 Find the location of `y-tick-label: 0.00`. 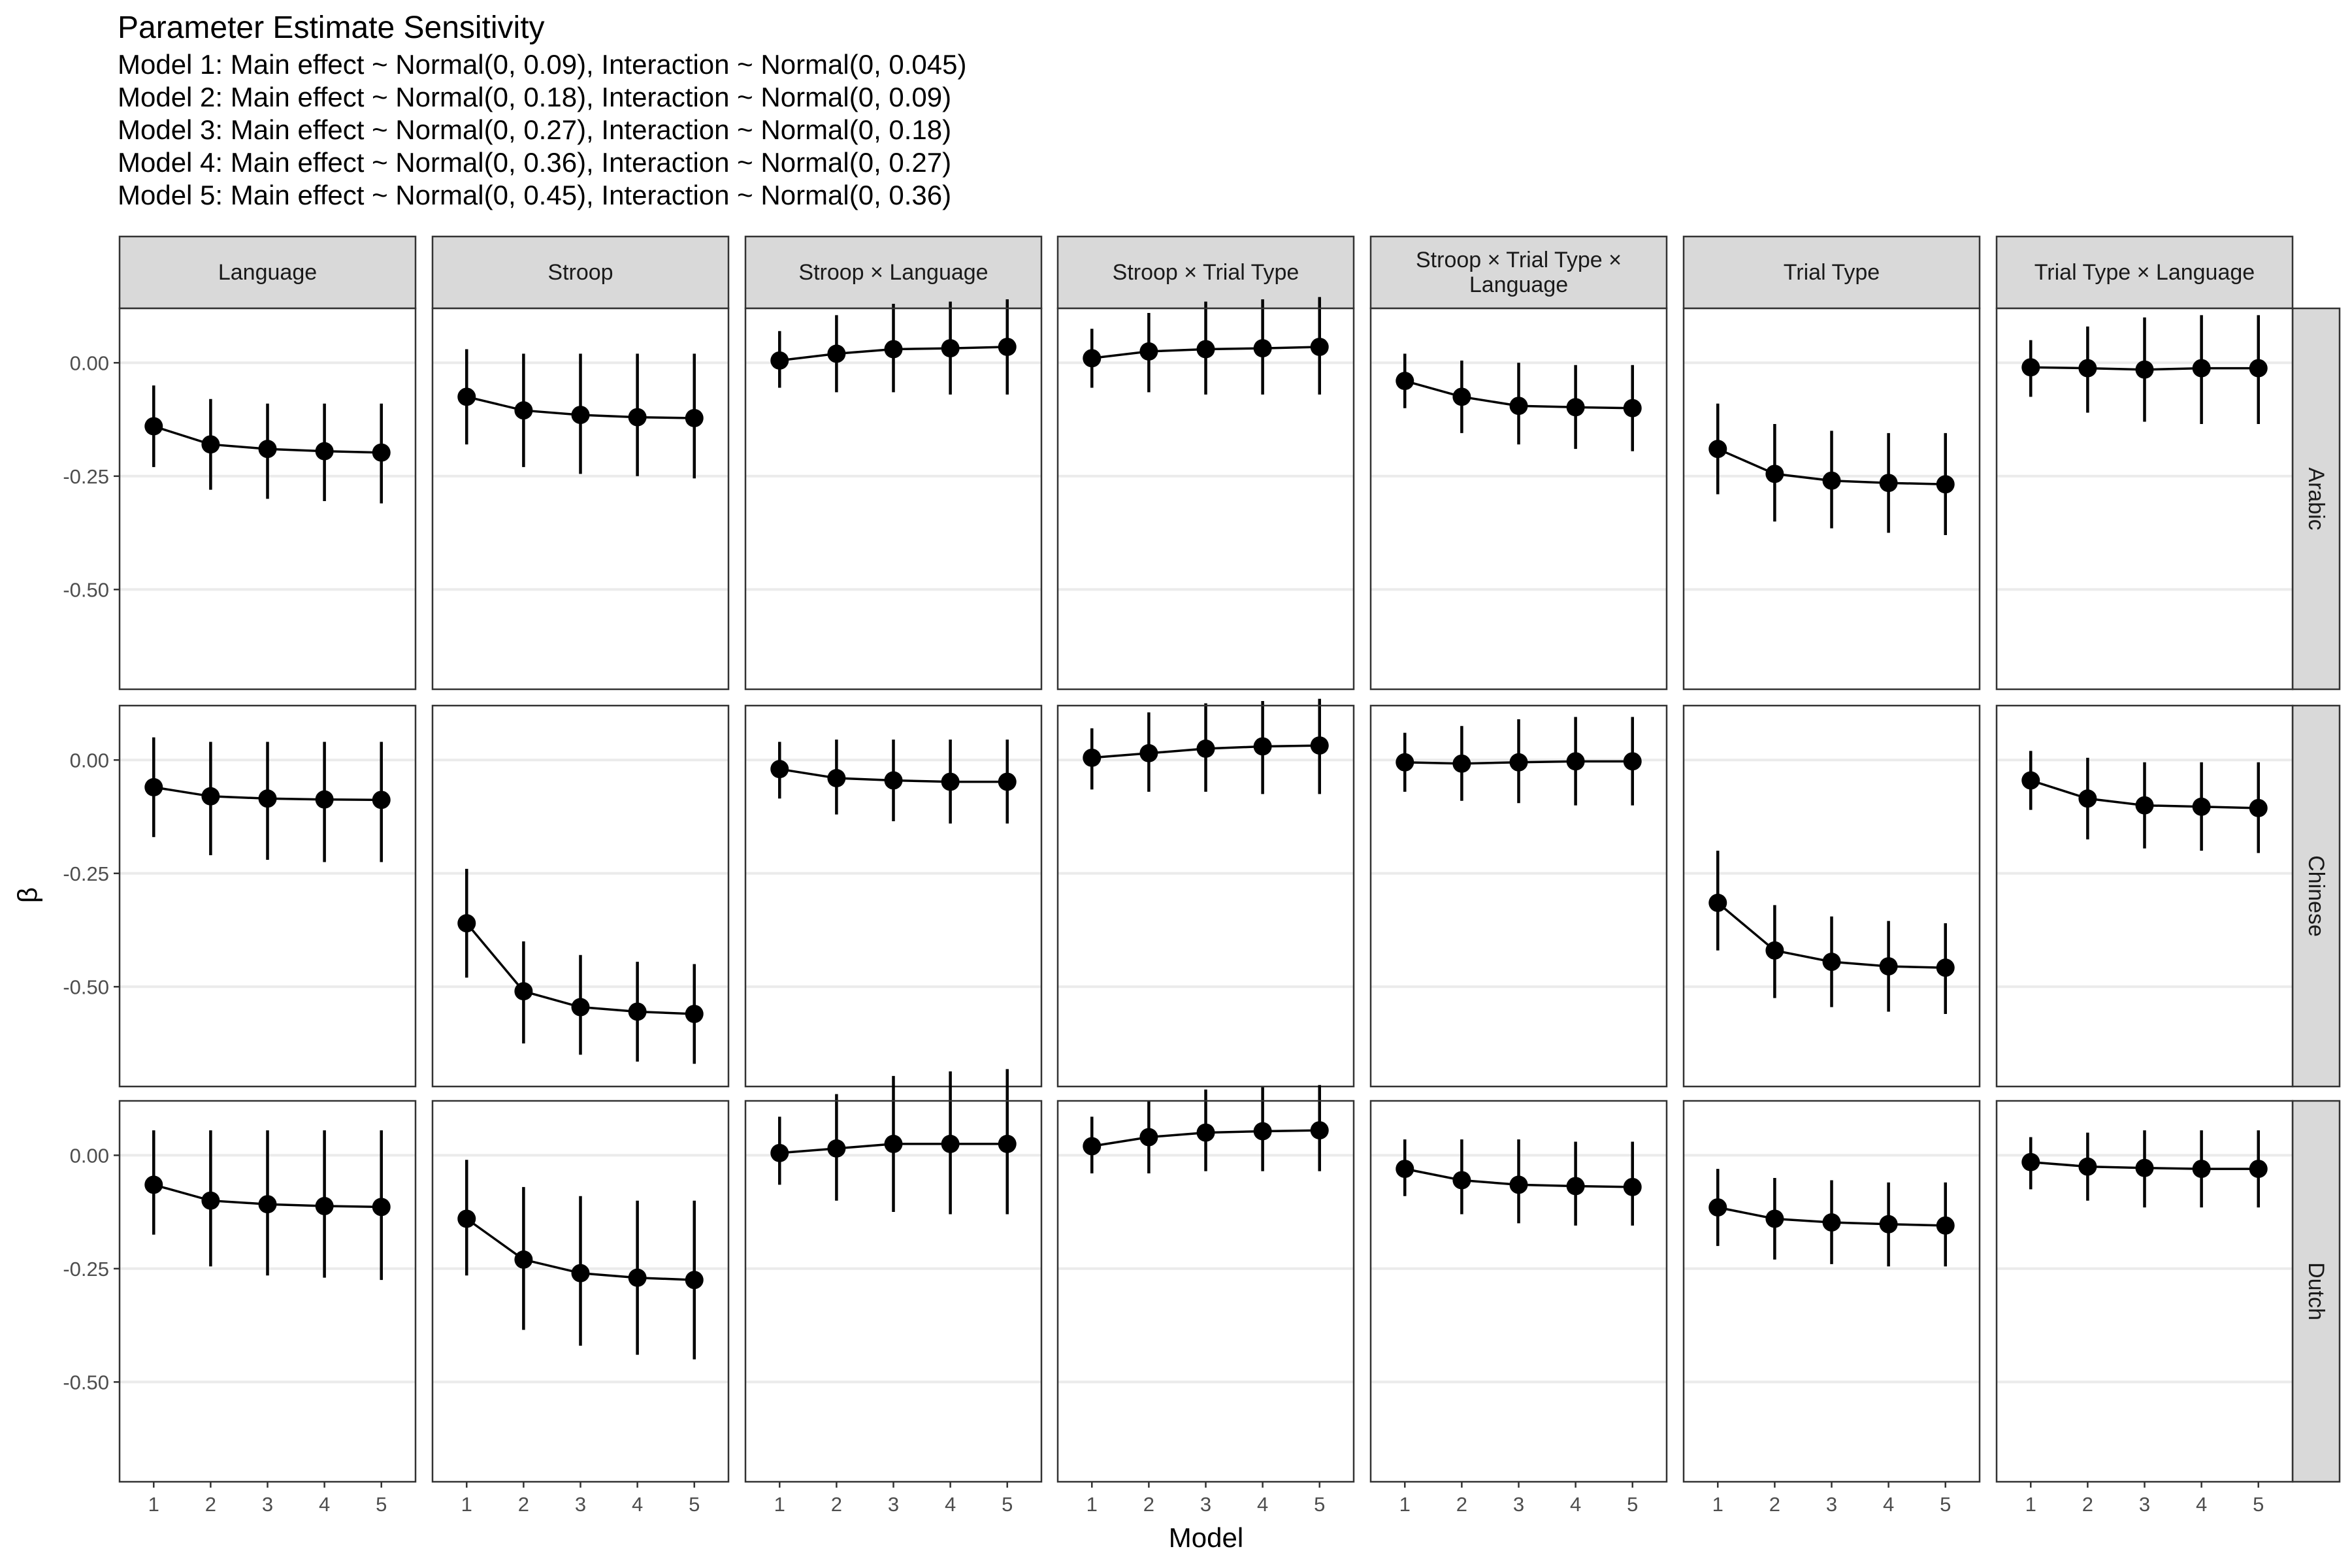

y-tick-label: 0.00 is located at coordinates (89, 362).